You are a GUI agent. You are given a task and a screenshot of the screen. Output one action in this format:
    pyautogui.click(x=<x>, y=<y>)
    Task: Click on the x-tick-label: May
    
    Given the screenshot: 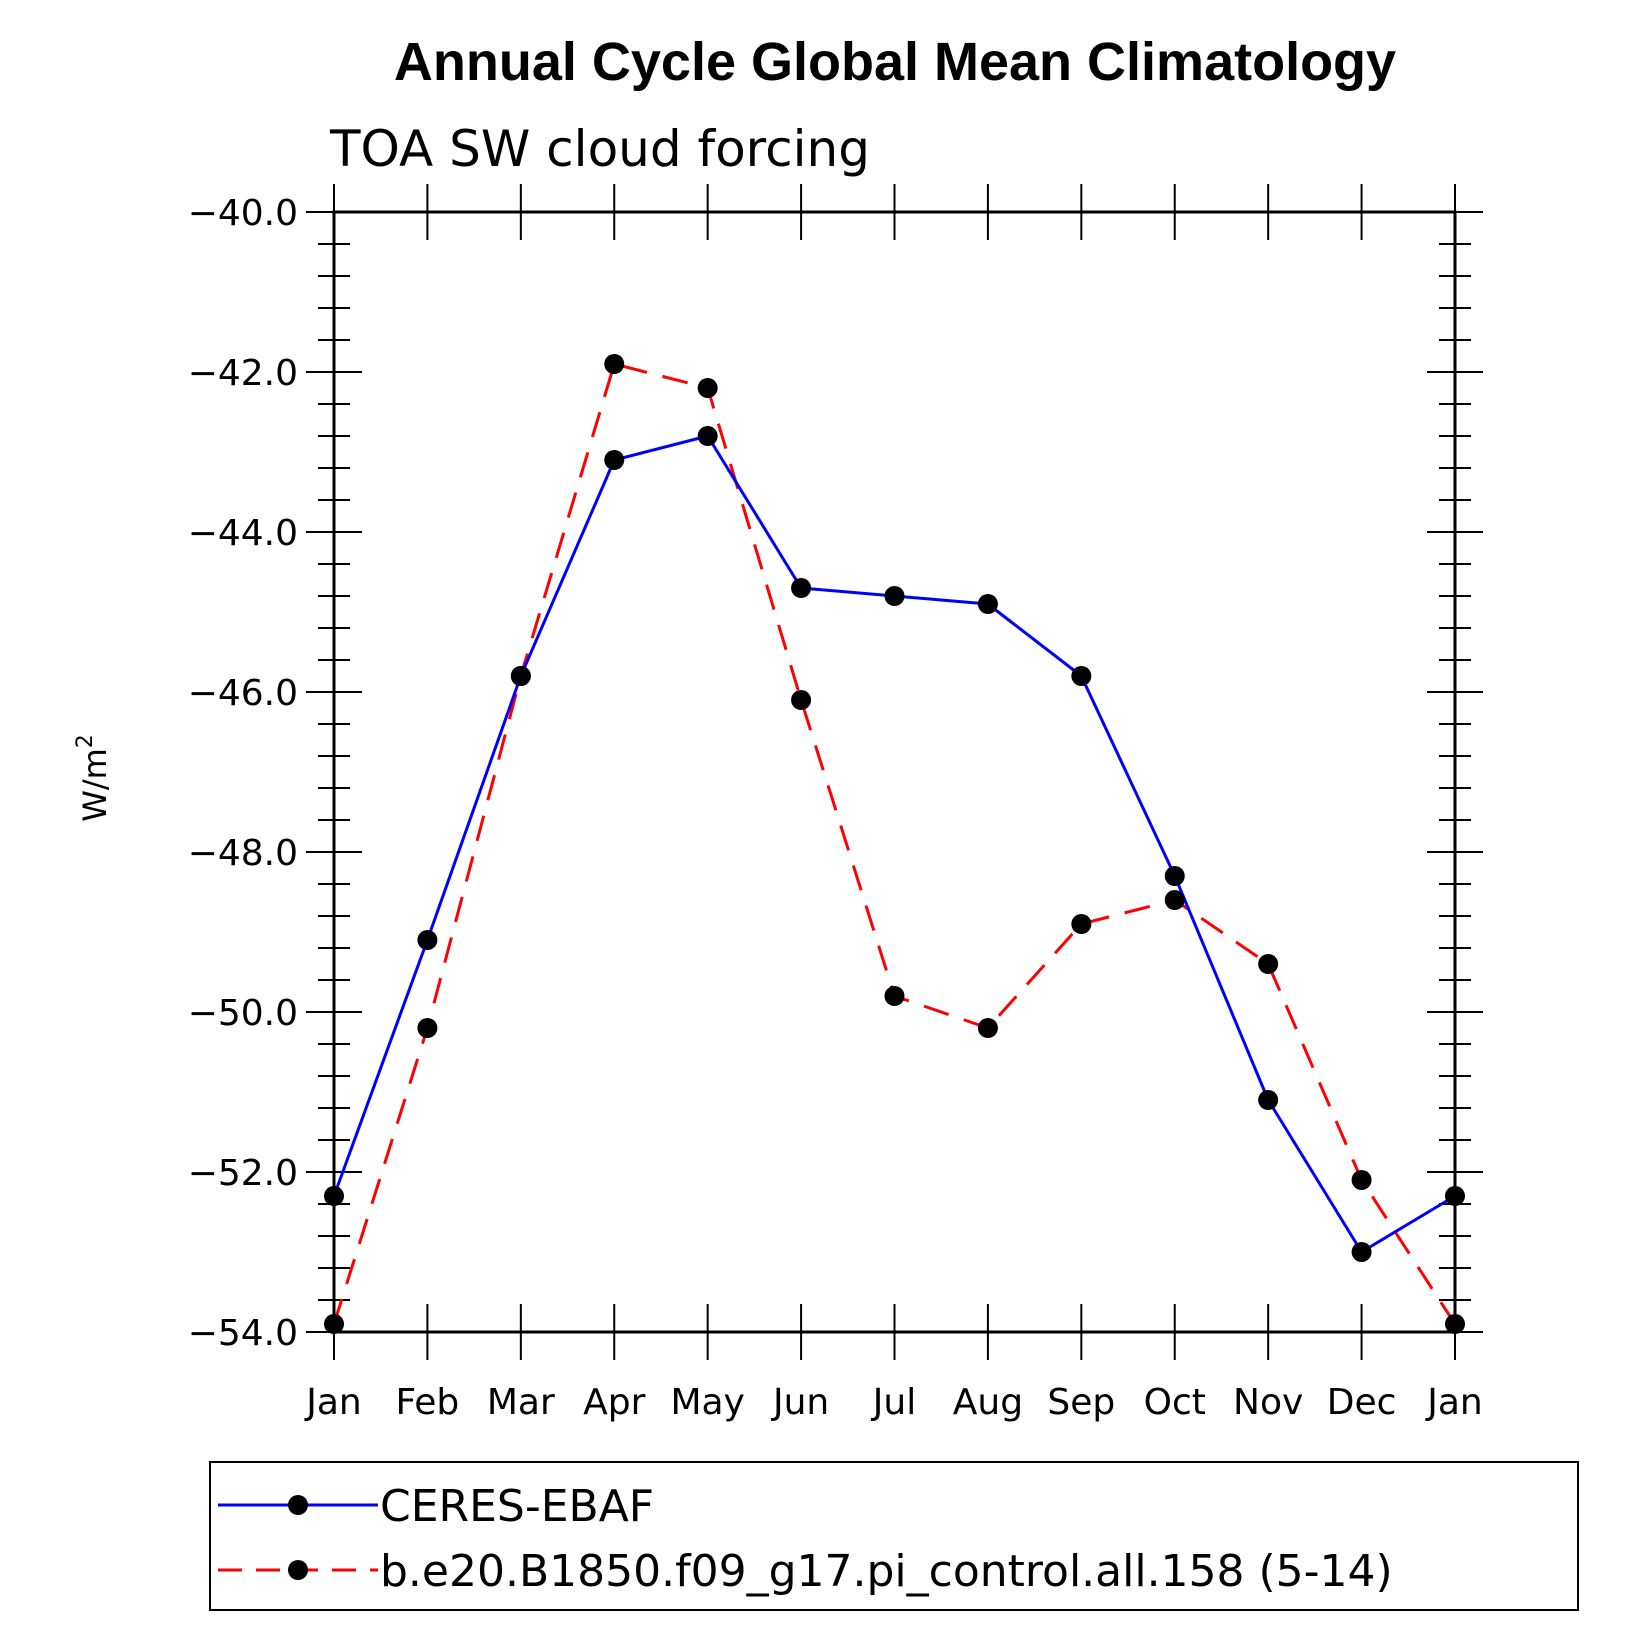 What is the action you would take?
    pyautogui.click(x=707, y=1402)
    